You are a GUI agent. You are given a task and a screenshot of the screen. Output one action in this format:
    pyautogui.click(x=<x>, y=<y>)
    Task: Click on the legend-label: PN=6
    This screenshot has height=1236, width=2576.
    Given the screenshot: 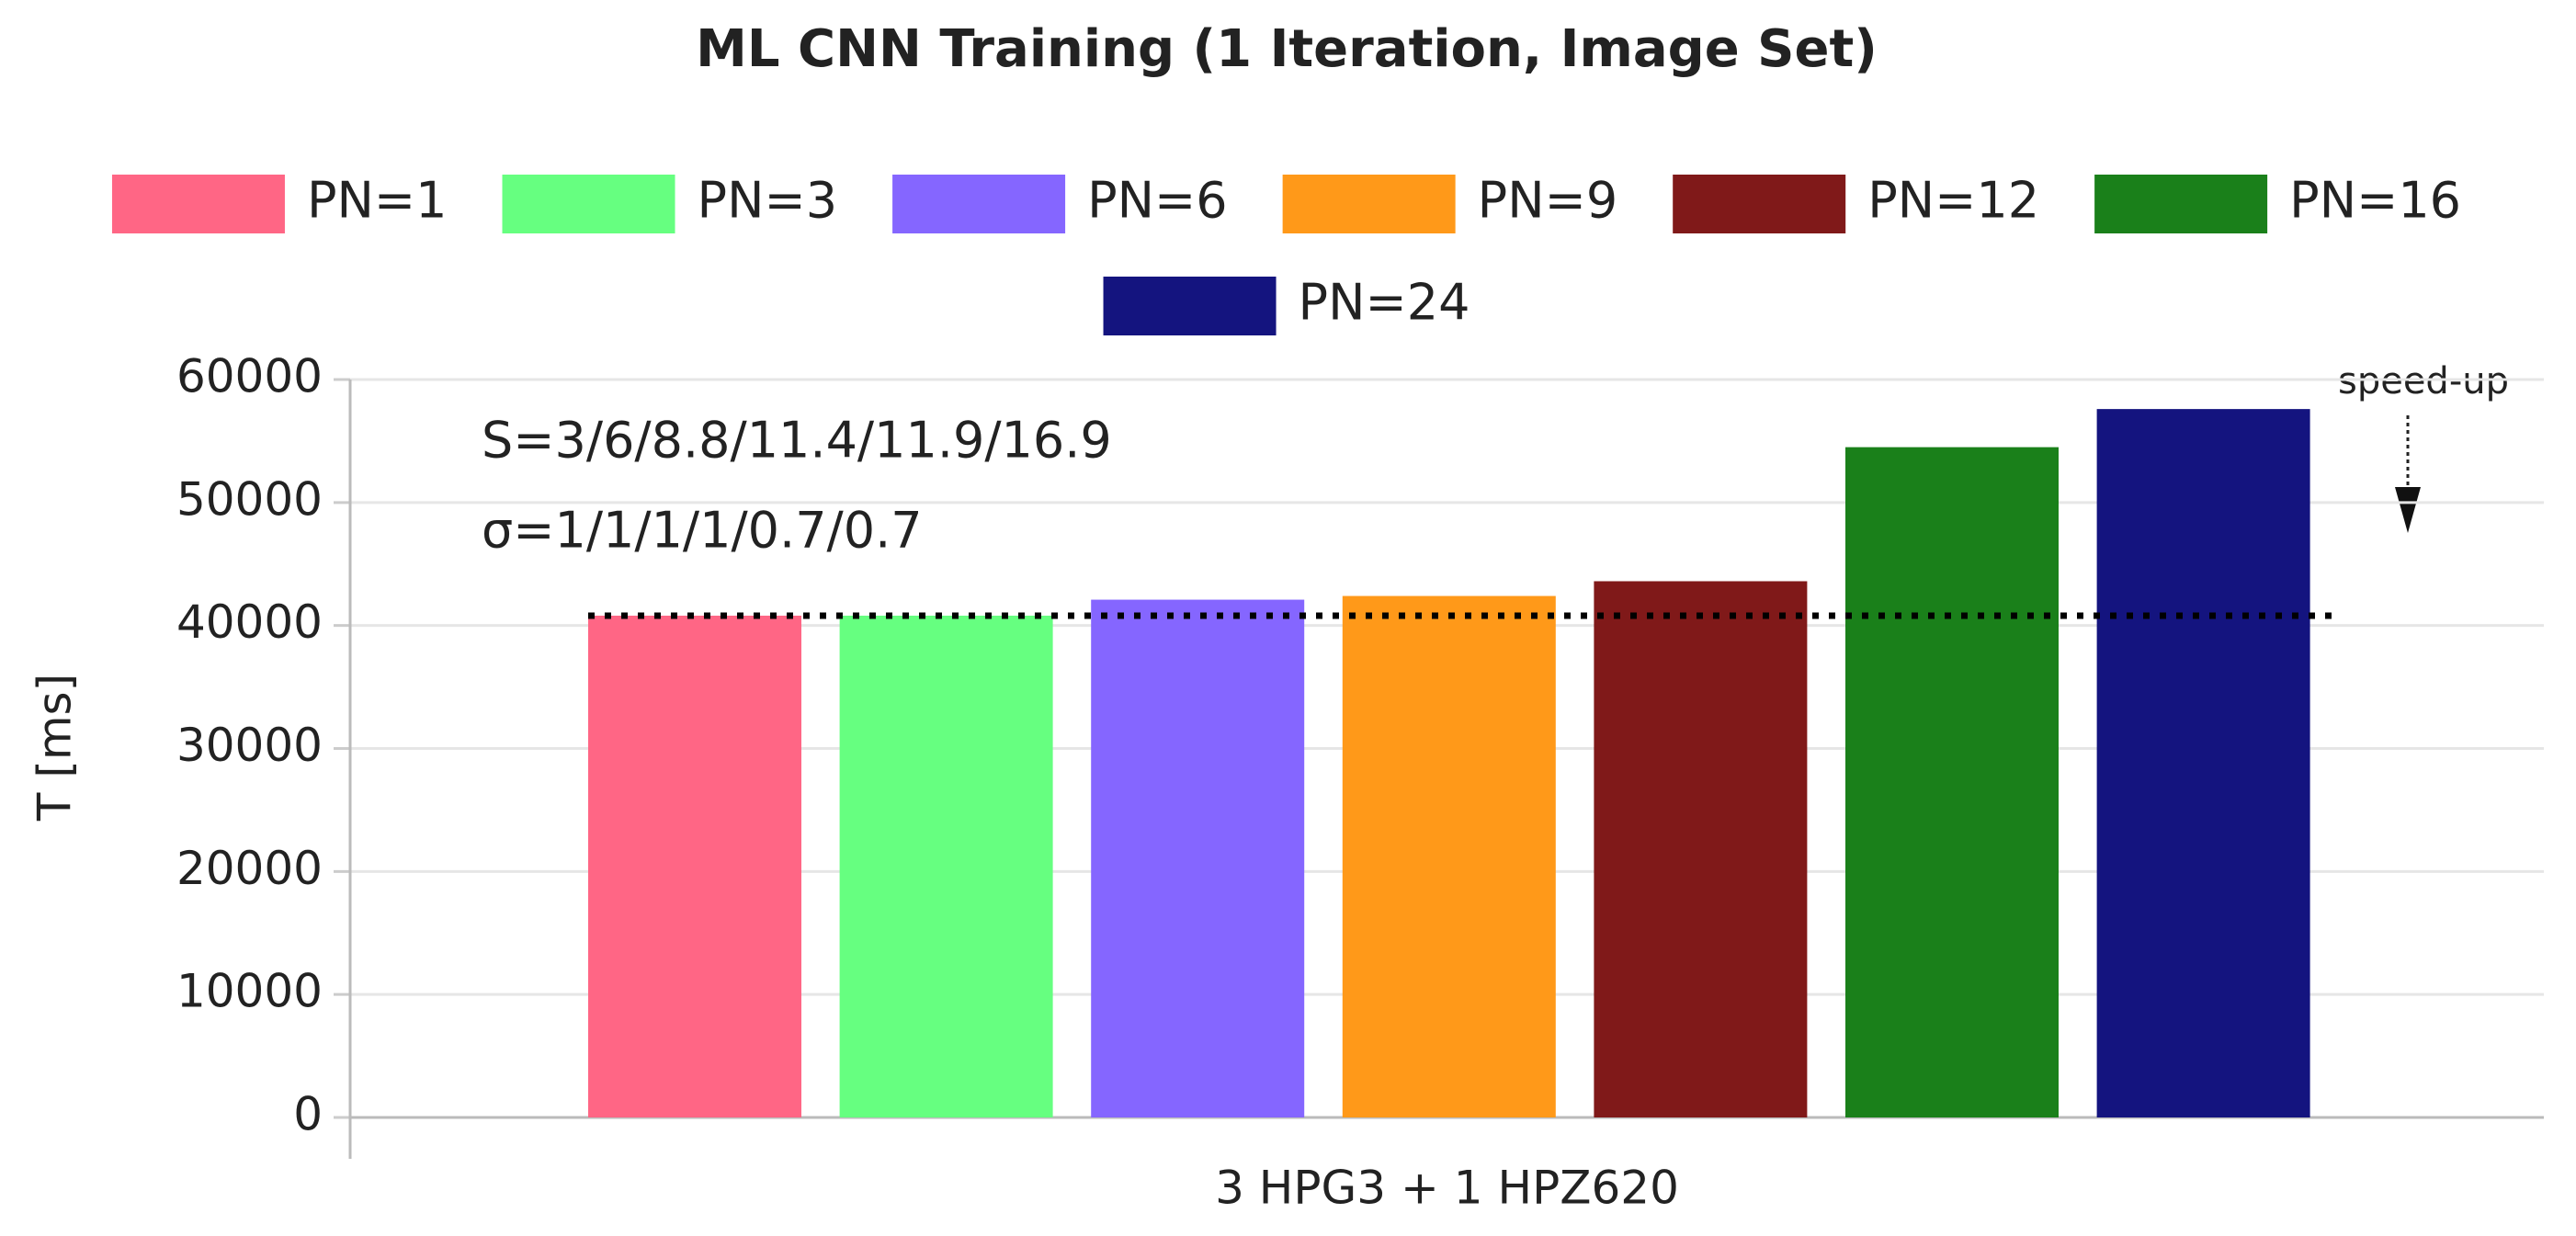 What is the action you would take?
    pyautogui.click(x=1157, y=201)
    